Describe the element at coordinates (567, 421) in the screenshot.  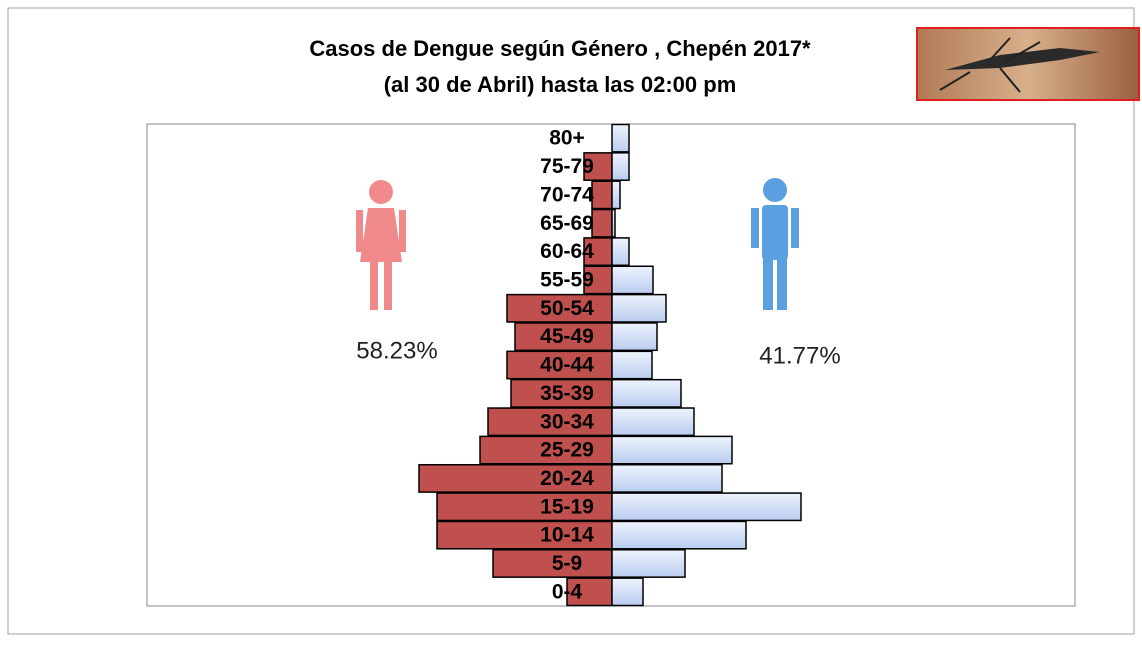
I see `category-label: 30-34` at that location.